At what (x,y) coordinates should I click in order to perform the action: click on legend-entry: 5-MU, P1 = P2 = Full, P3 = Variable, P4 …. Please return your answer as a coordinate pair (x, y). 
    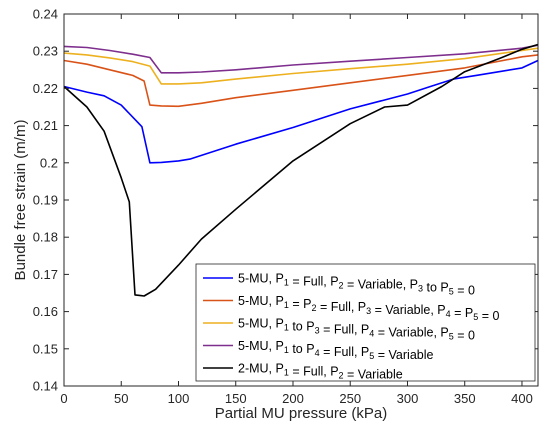
    Looking at the image, I should click on (368, 308).